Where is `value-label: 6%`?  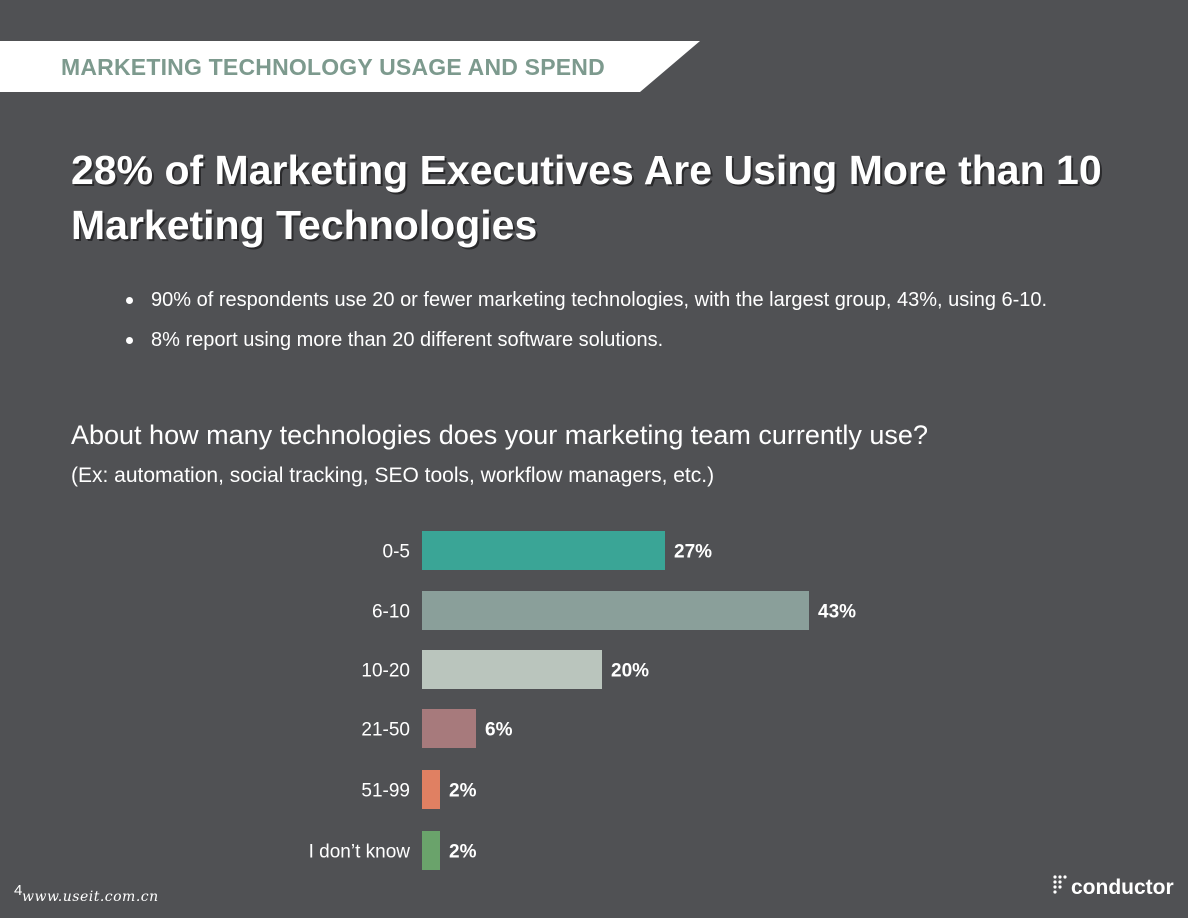 value-label: 6% is located at coordinates (499, 730).